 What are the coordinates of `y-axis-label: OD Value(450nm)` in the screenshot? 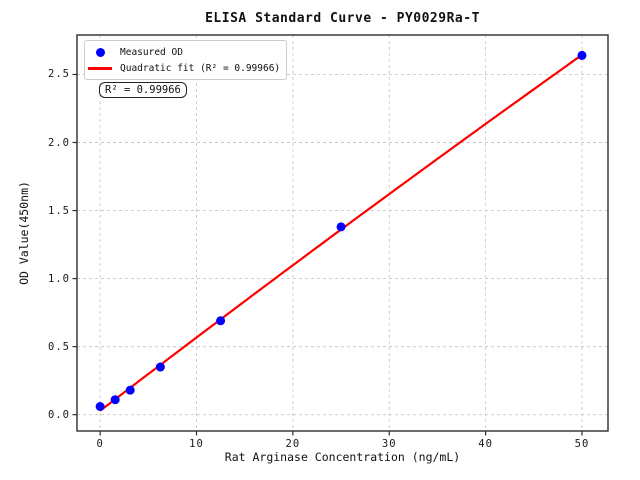 It's located at (24, 233).